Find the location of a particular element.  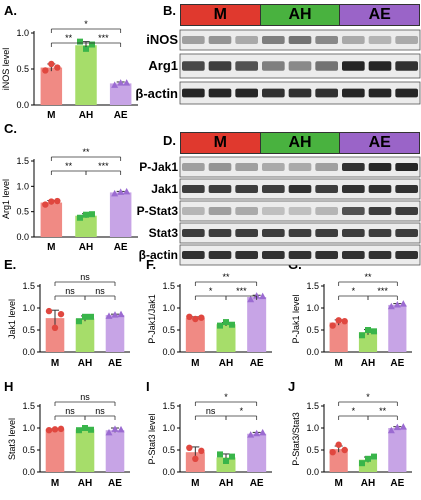

bar-h-m is located at coordinates (55, 450).